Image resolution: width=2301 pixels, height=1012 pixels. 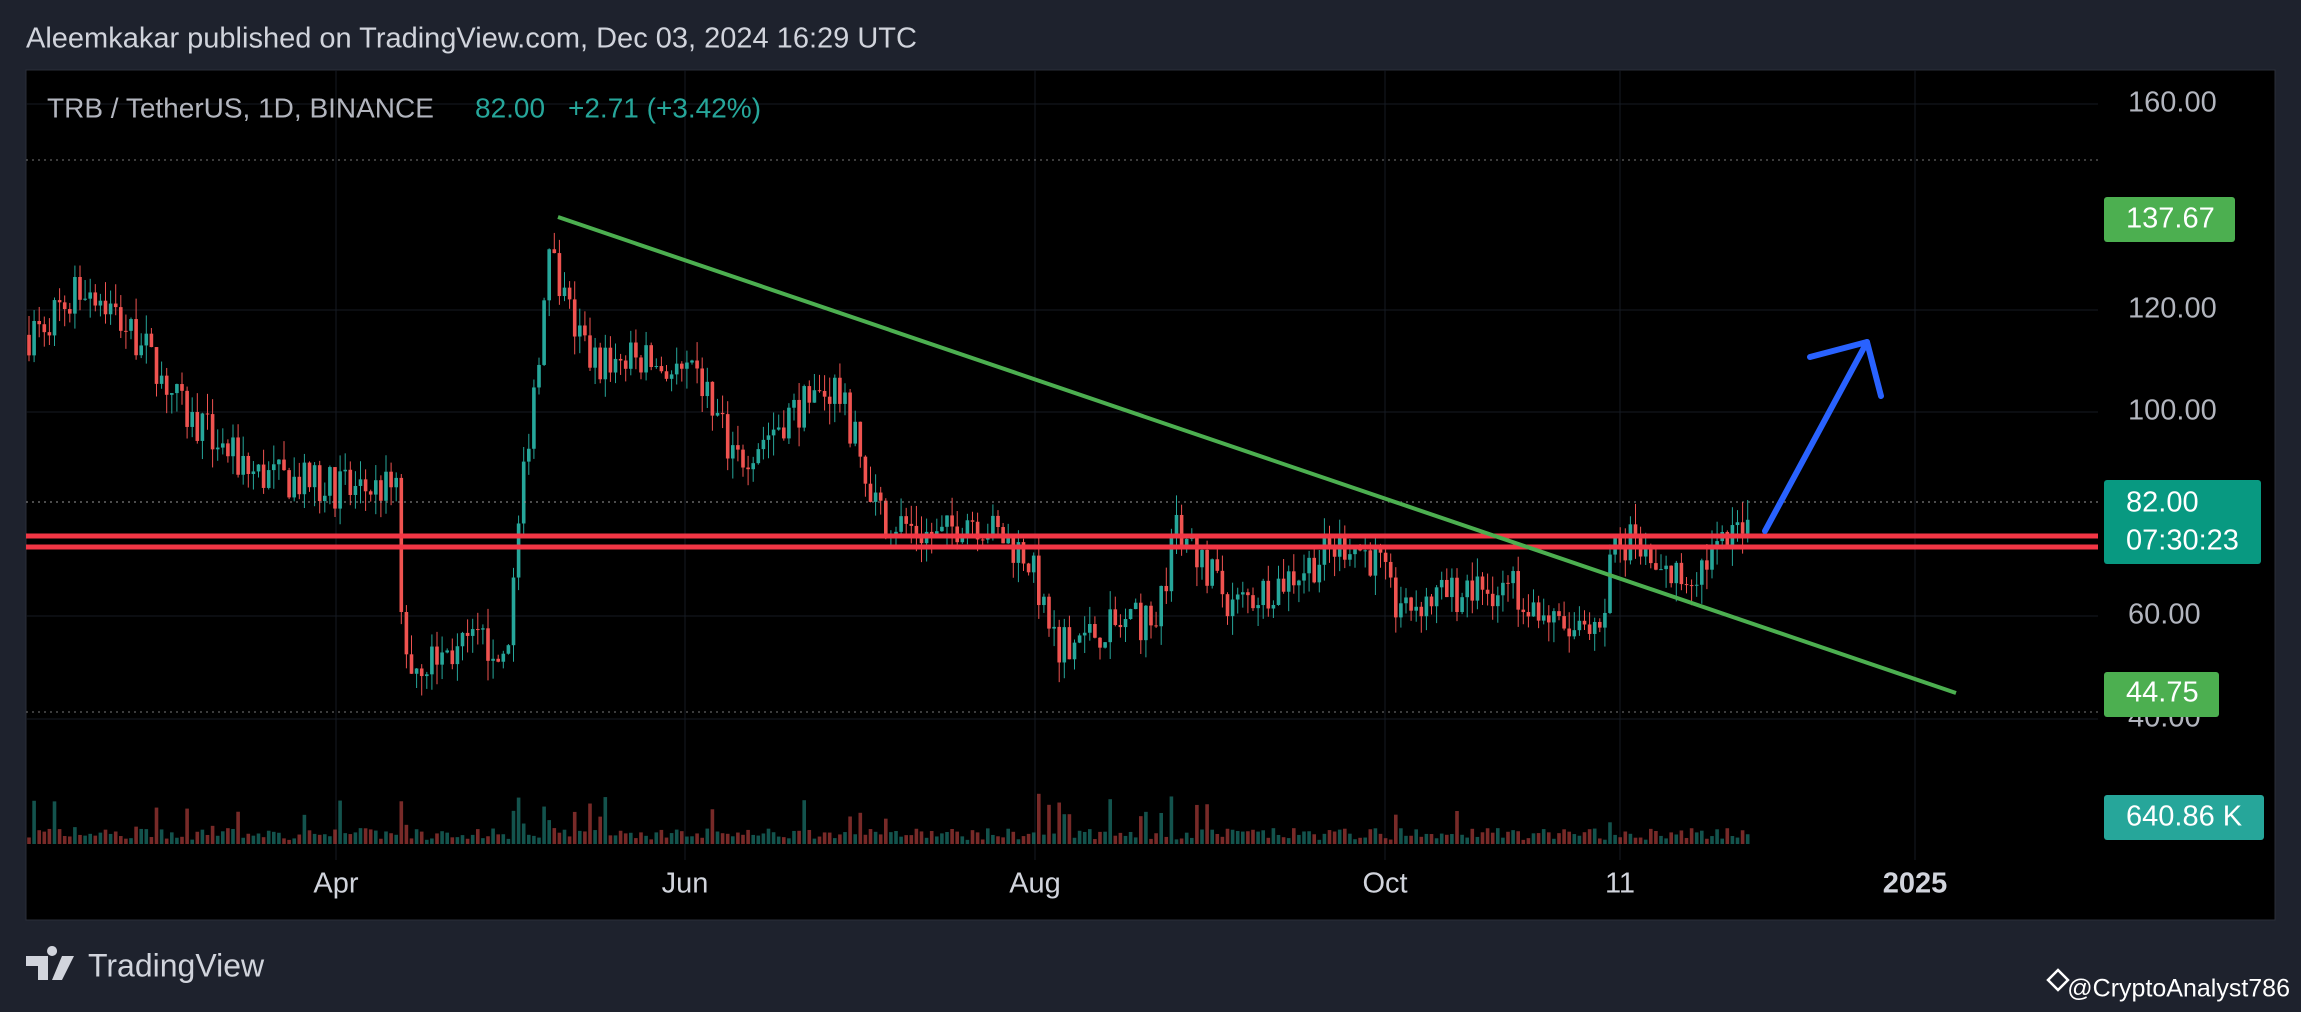 What do you see at coordinates (1620, 884) in the screenshot?
I see `time-label: 11` at bounding box center [1620, 884].